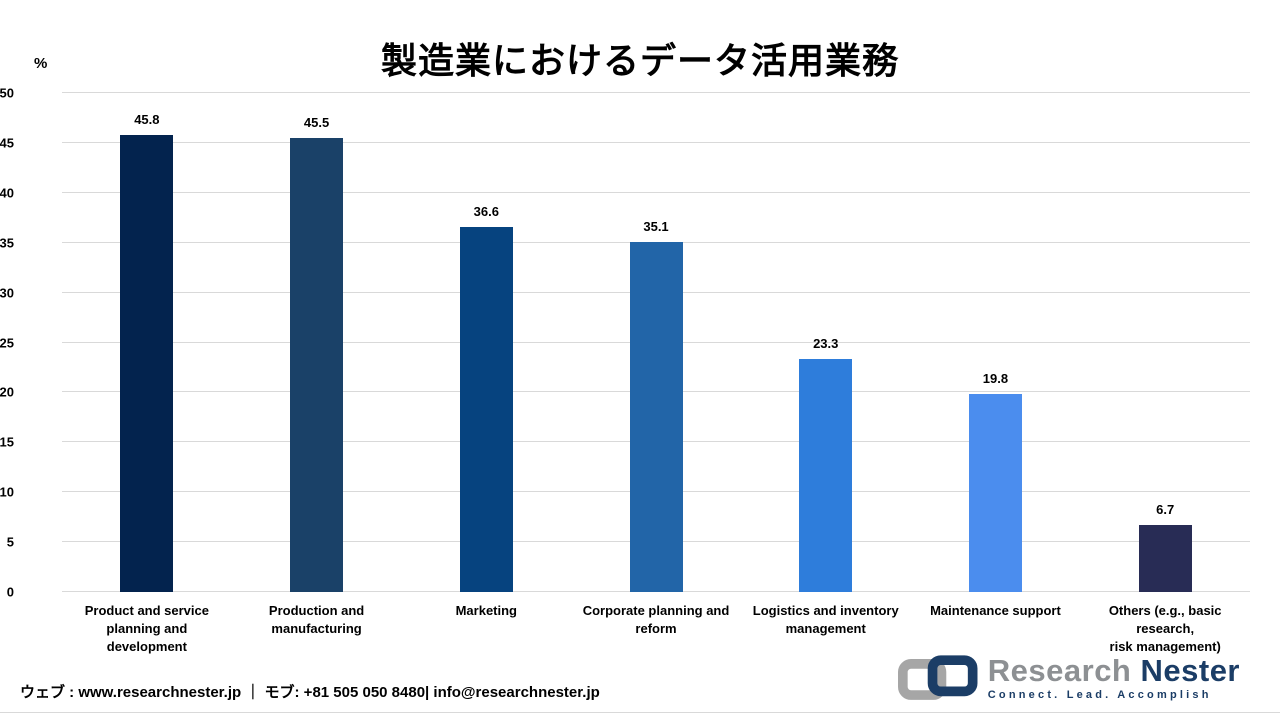 This screenshot has height=720, width=1280. I want to click on bar-column: 36.6, so click(486, 342).